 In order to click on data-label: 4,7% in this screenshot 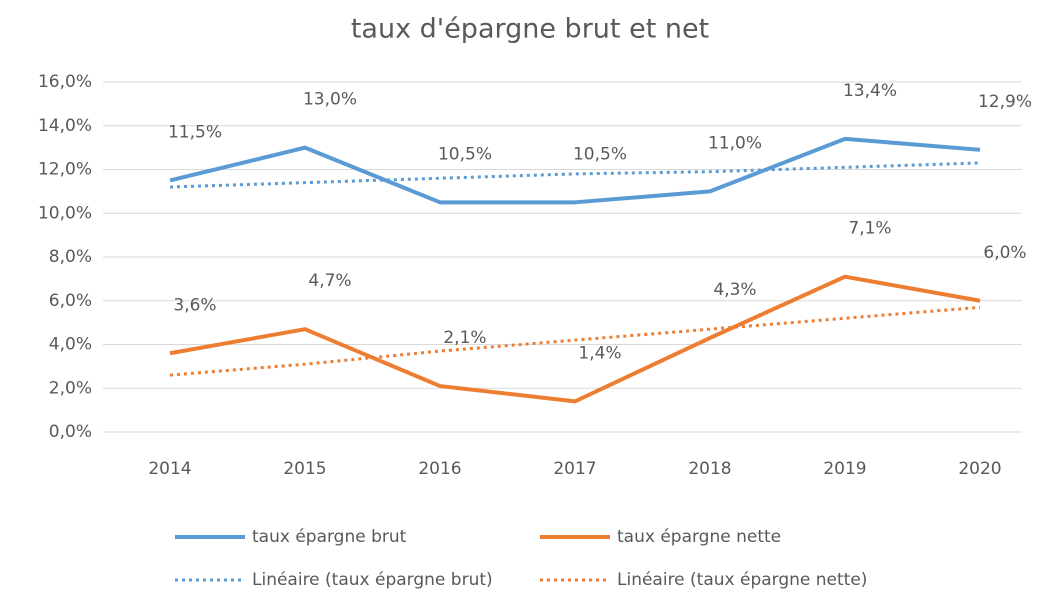, I will do `click(329, 281)`.